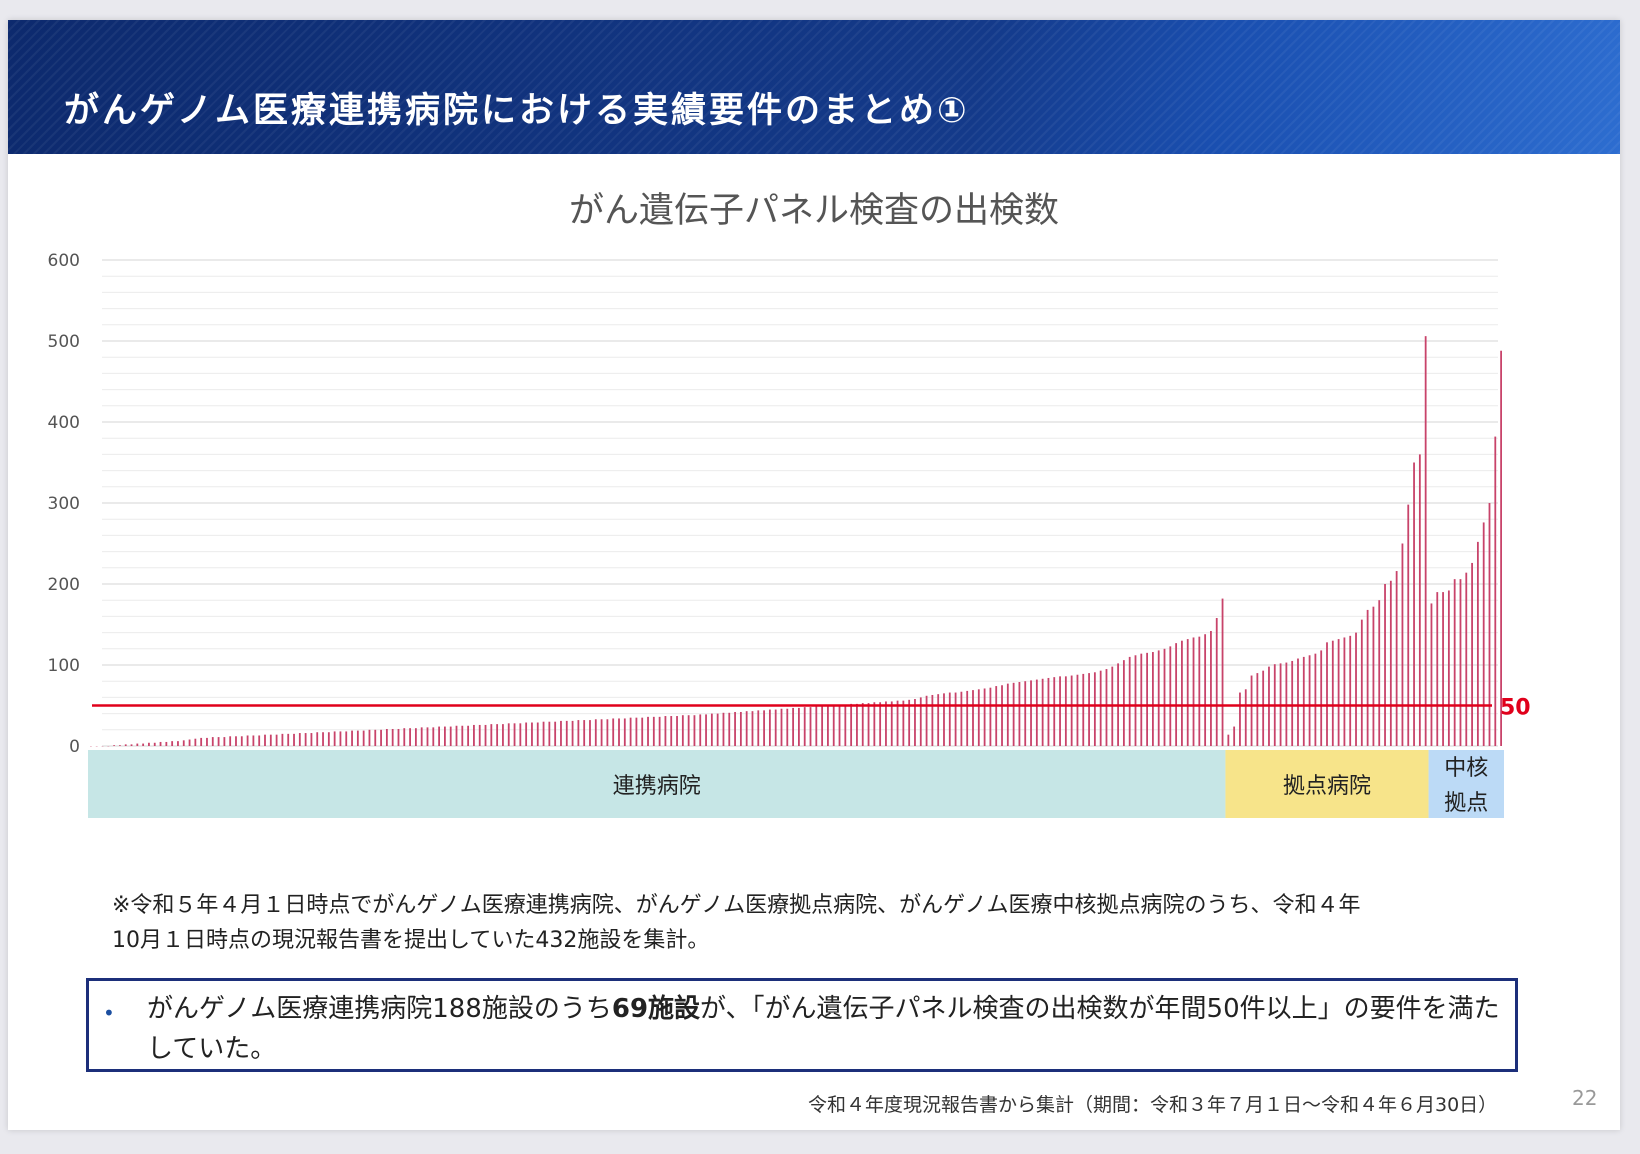  I want to click on category-label: 拠点病院, so click(1327, 786).